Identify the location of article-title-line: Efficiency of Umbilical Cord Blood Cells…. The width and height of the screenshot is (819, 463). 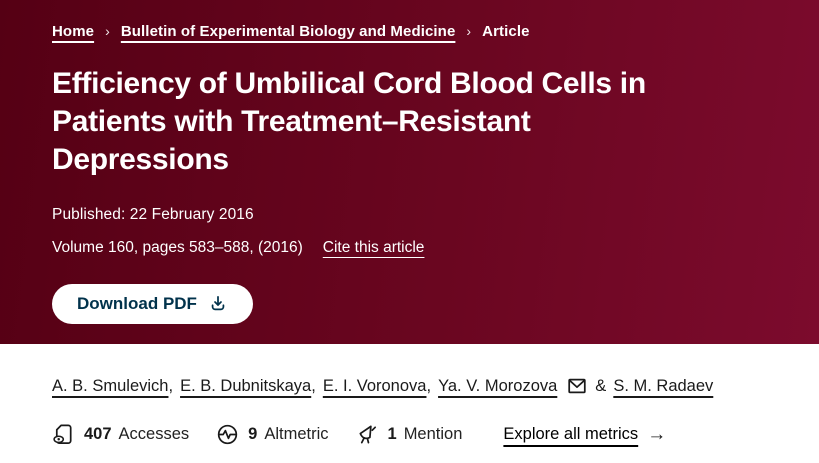
(349, 83).